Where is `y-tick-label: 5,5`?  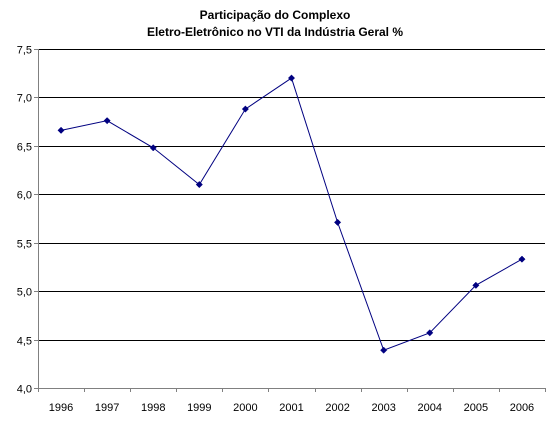 y-tick-label: 5,5 is located at coordinates (24, 245).